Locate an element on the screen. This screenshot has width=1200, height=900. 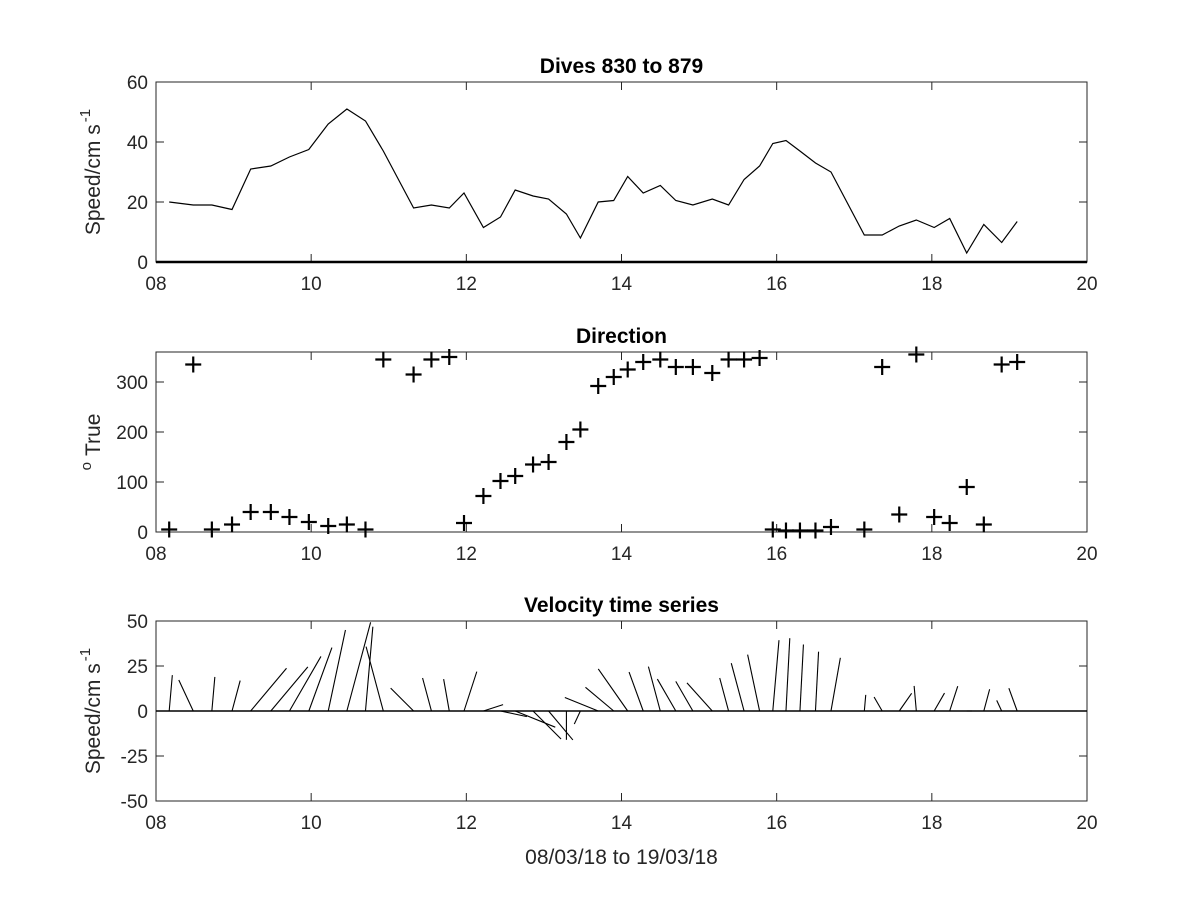
y-tick-label: 40 is located at coordinates (137, 143).